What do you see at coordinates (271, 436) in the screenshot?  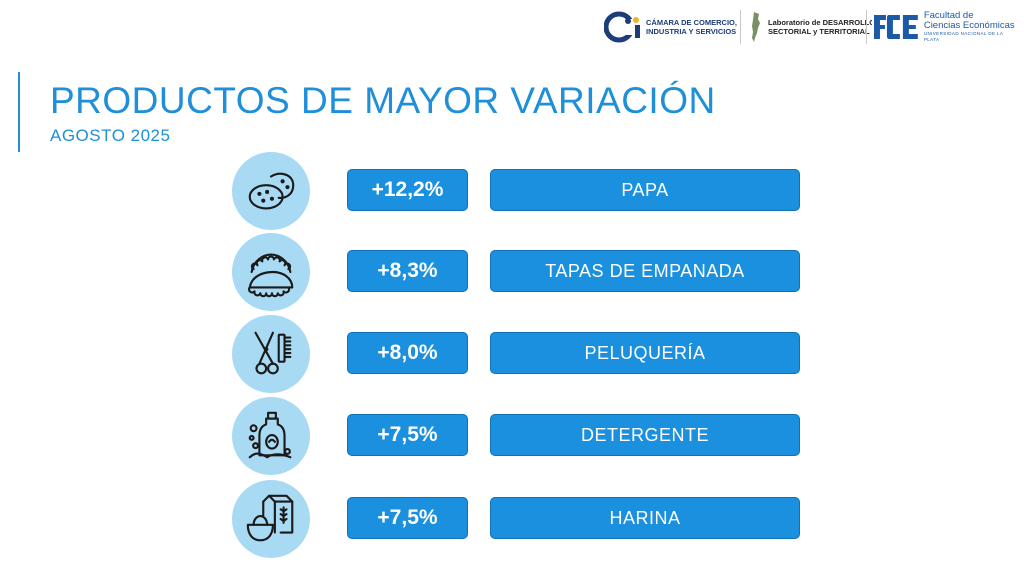 I see `detergent-icon` at bounding box center [271, 436].